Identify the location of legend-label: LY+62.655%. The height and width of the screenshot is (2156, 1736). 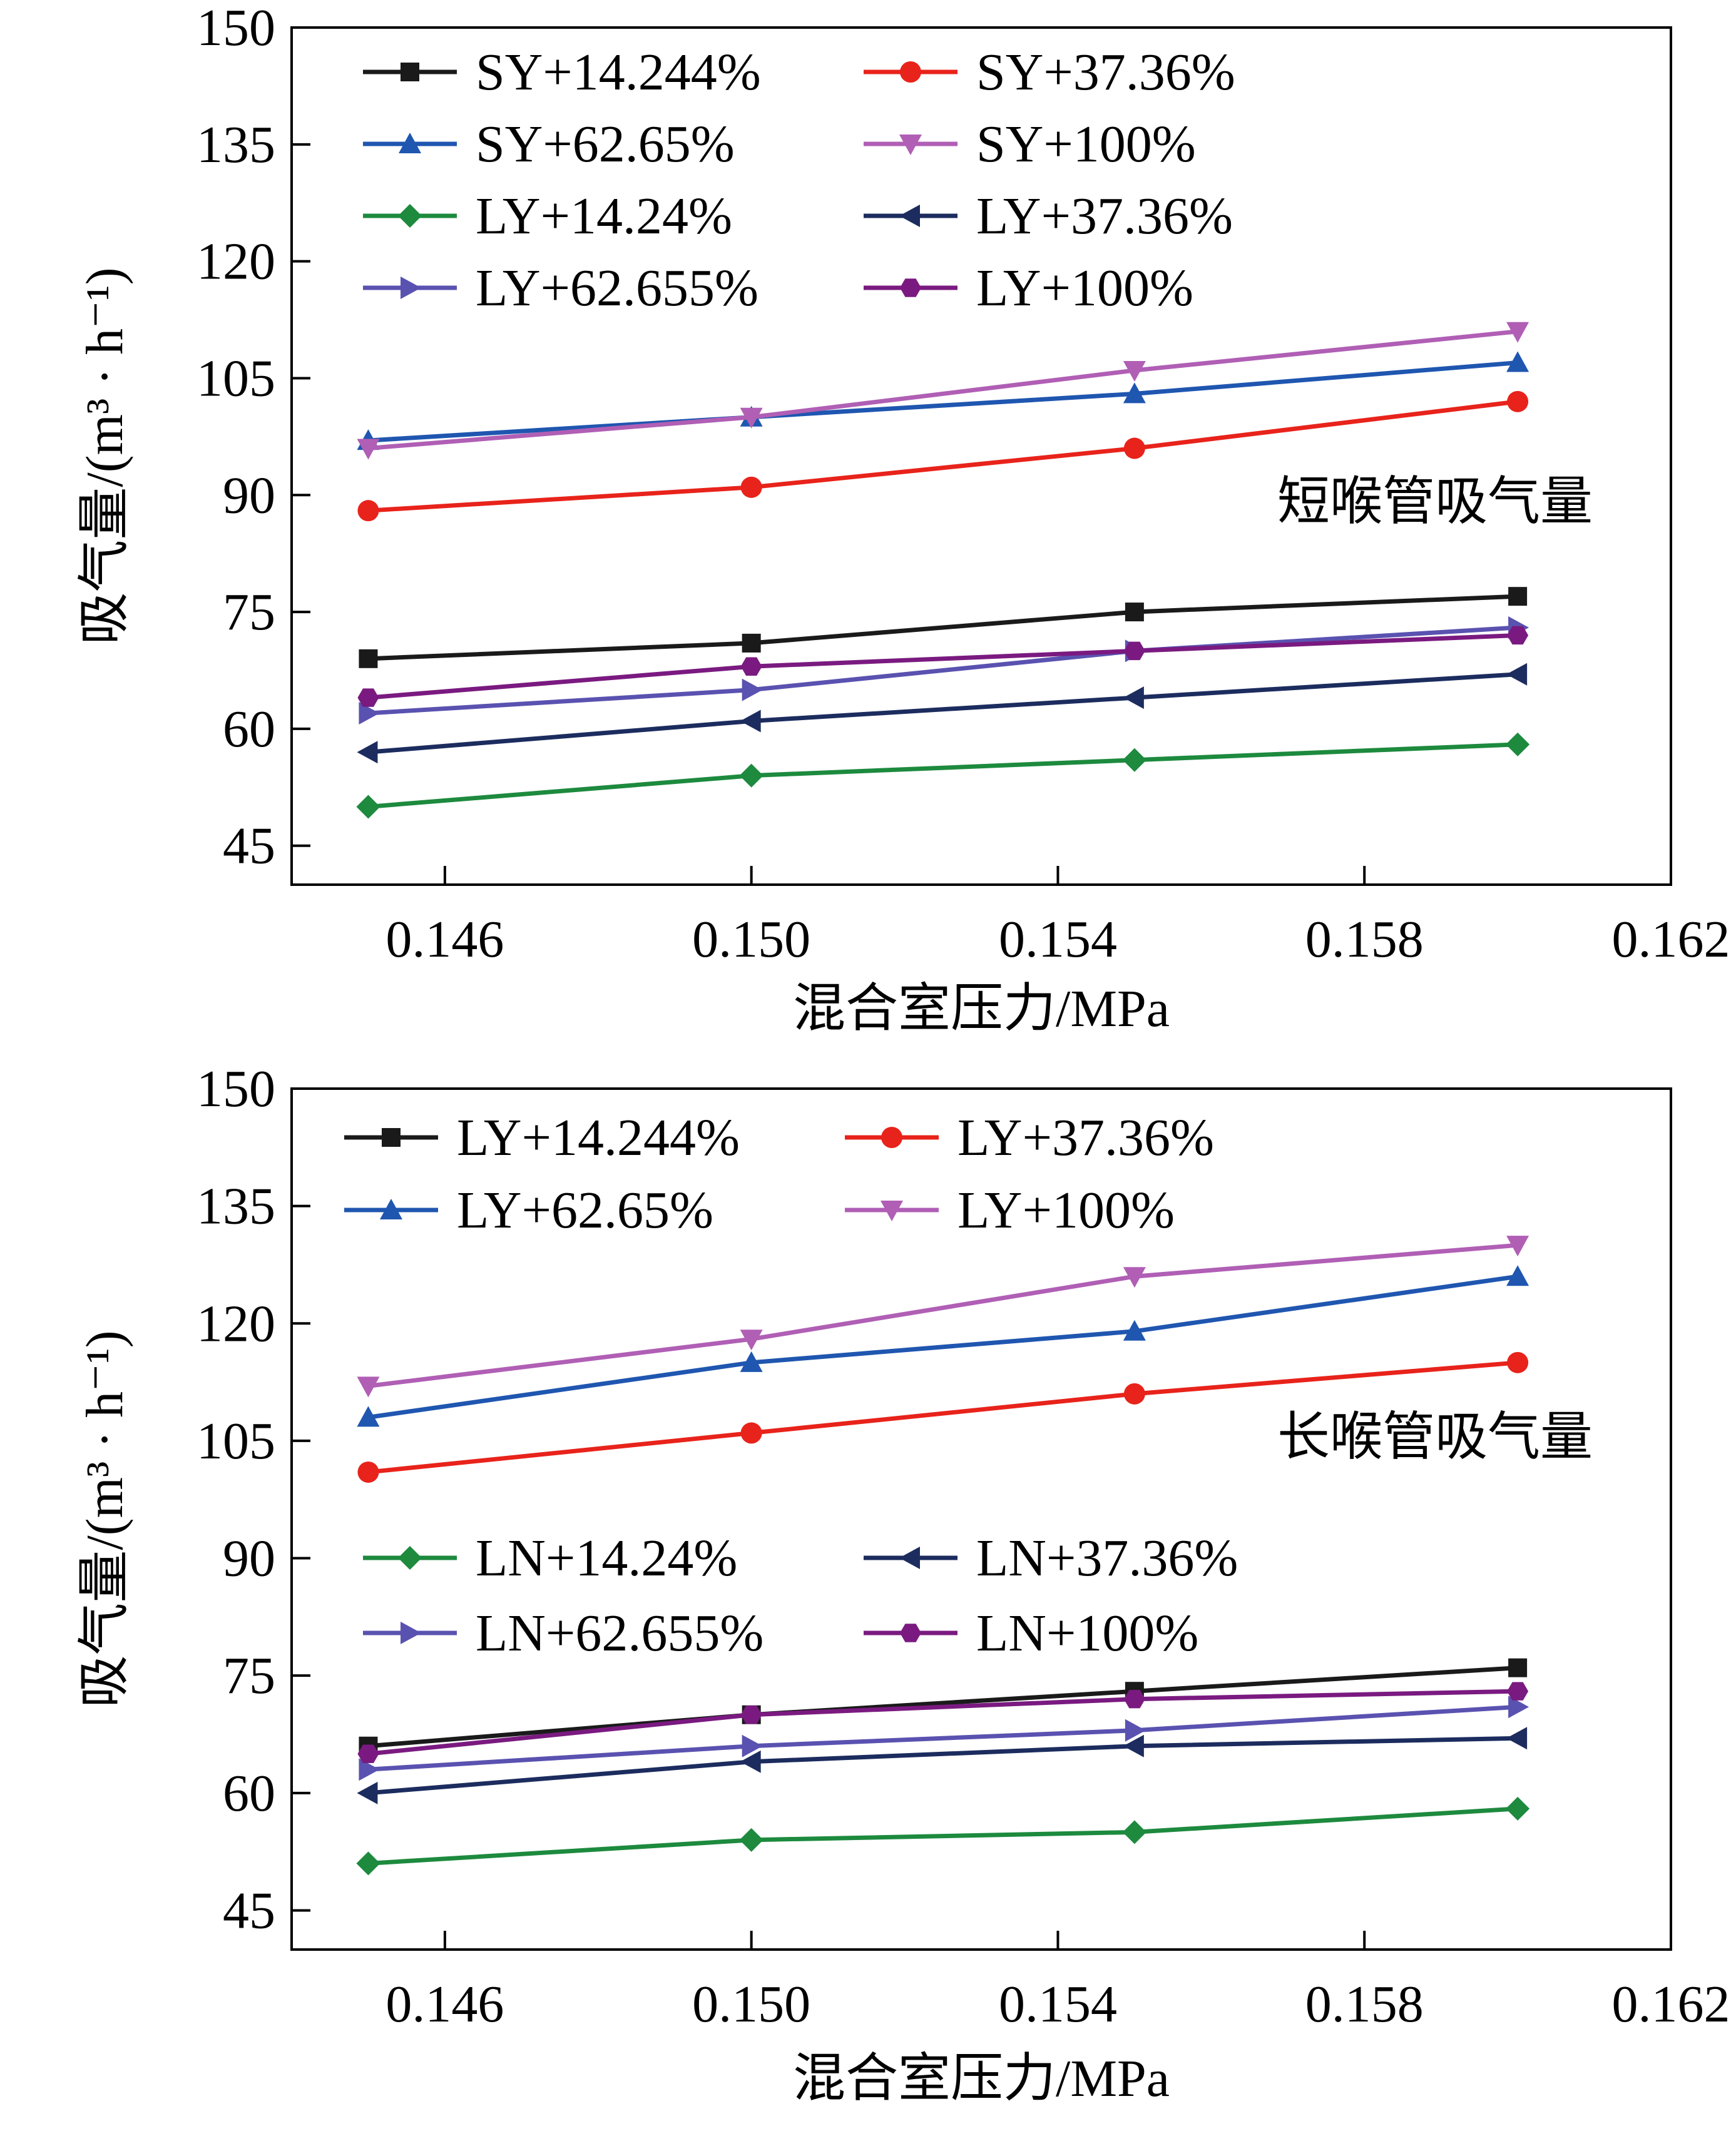
(617, 288).